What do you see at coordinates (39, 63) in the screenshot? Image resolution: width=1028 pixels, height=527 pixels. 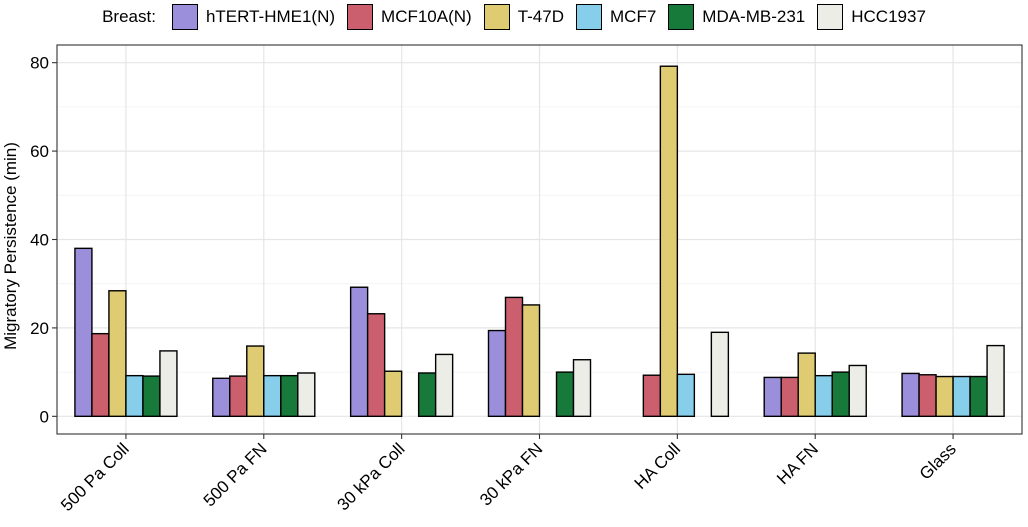 I see `y-tick-label: 80` at bounding box center [39, 63].